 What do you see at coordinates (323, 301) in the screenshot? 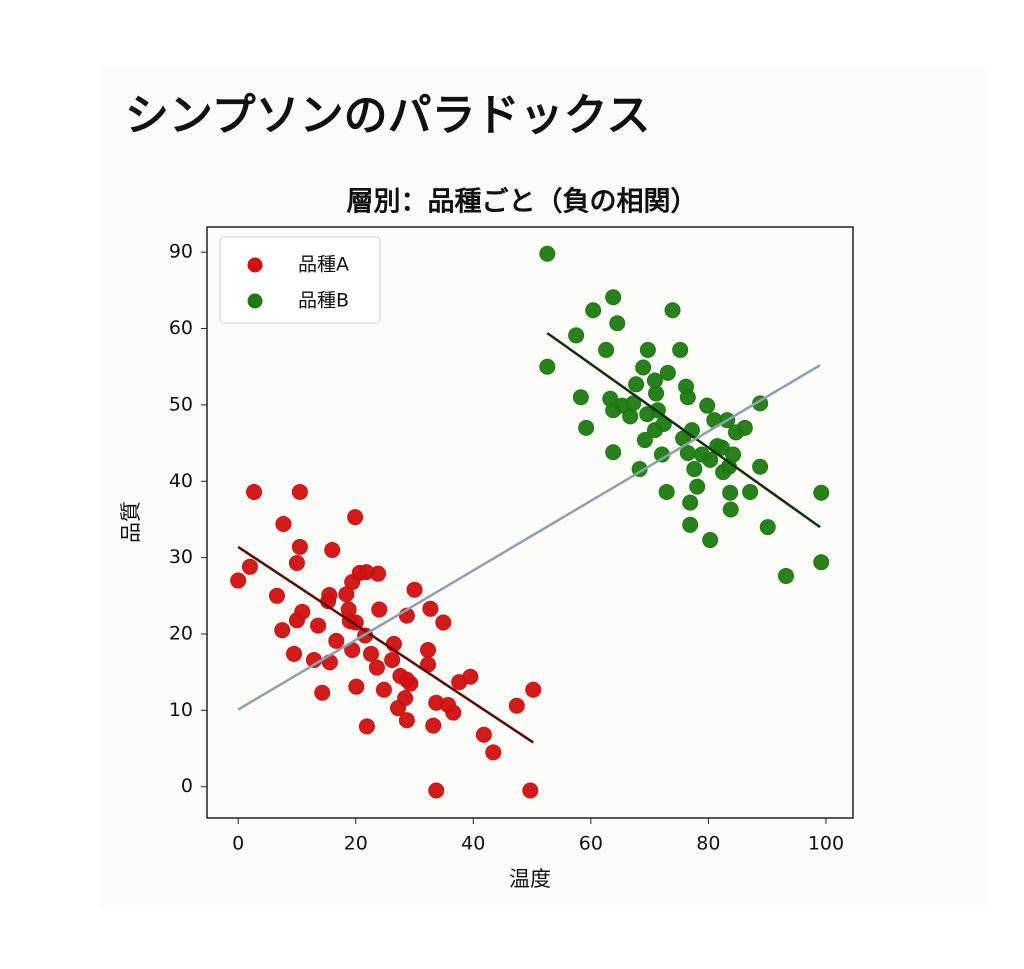
I see `legend-label: 品種B` at bounding box center [323, 301].